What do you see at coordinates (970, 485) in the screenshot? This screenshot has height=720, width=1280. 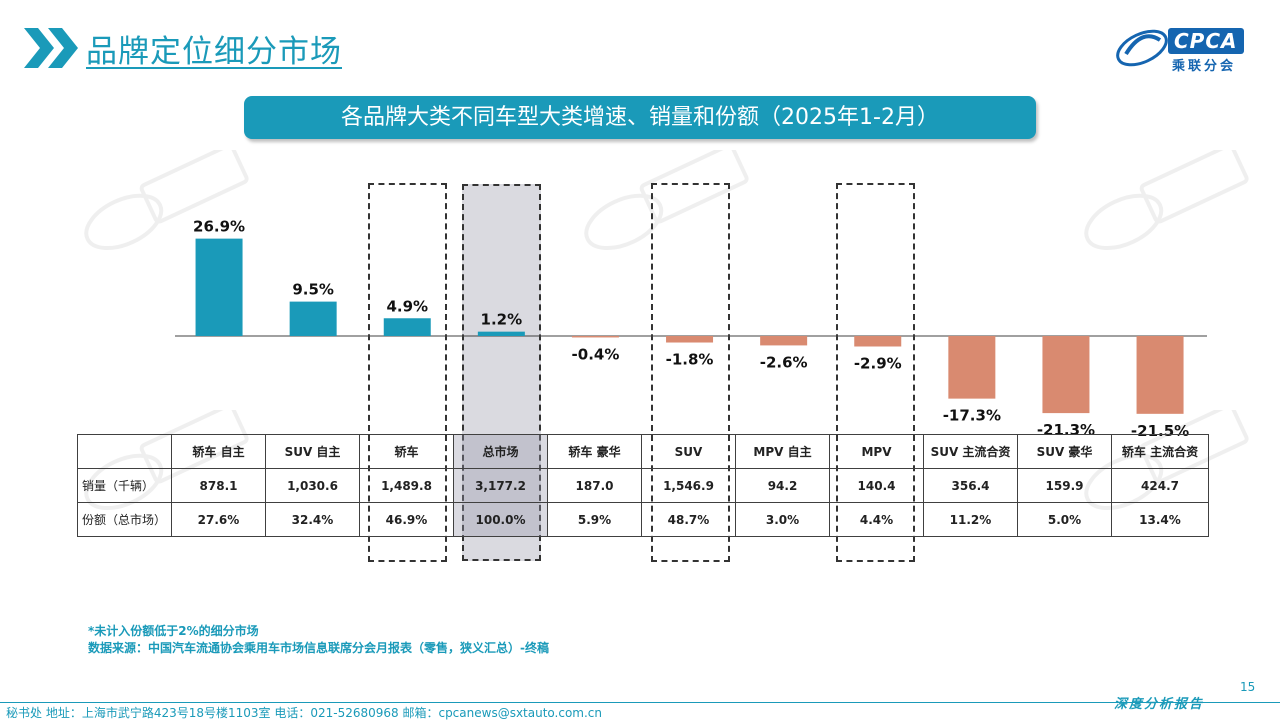 I see `table-cell: 356.4` at bounding box center [970, 485].